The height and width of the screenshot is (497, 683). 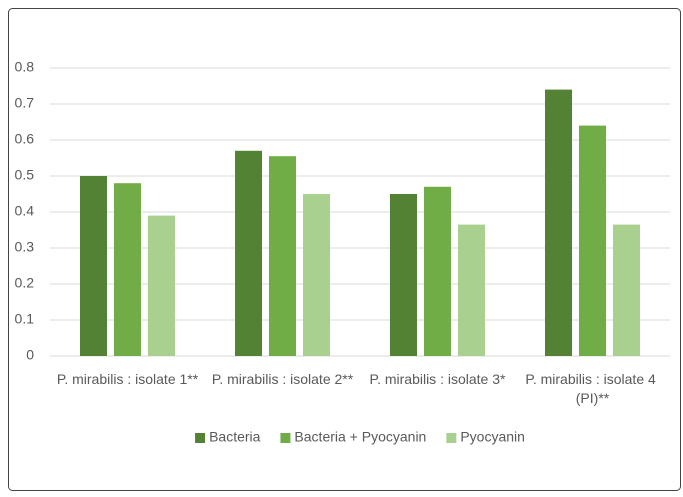 What do you see at coordinates (25, 103) in the screenshot?
I see `y-tick-label: 0.7` at bounding box center [25, 103].